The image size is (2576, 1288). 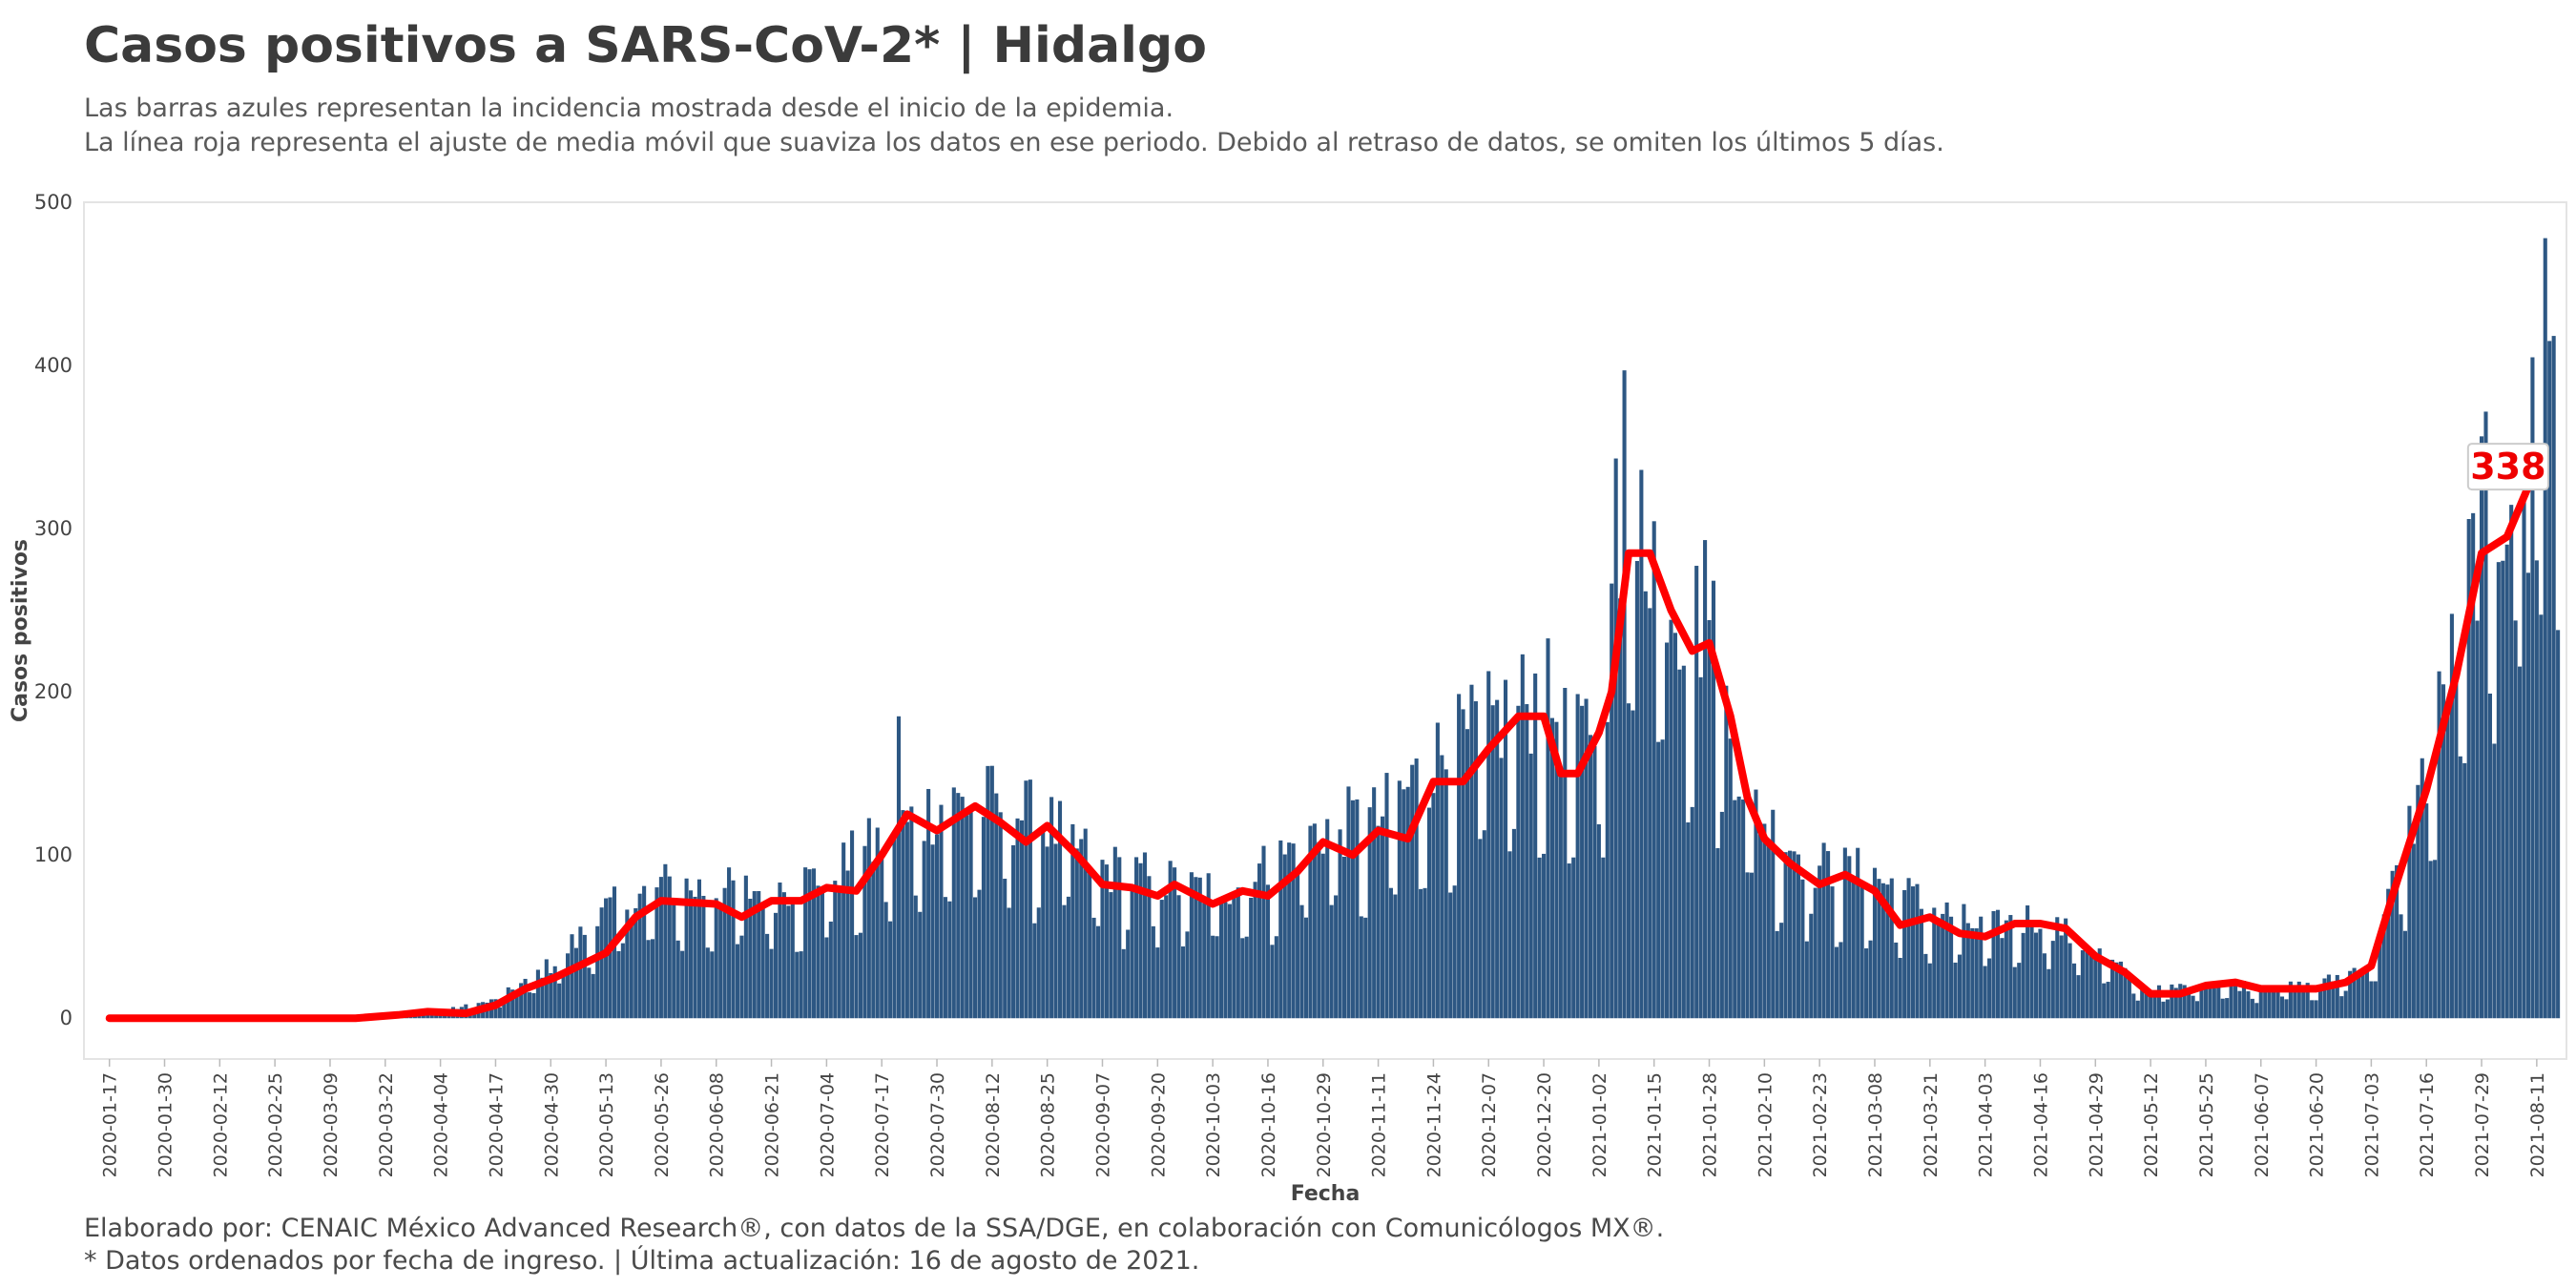 What do you see at coordinates (2096, 1124) in the screenshot?
I see `x-tick-label: 2021-04-29` at bounding box center [2096, 1124].